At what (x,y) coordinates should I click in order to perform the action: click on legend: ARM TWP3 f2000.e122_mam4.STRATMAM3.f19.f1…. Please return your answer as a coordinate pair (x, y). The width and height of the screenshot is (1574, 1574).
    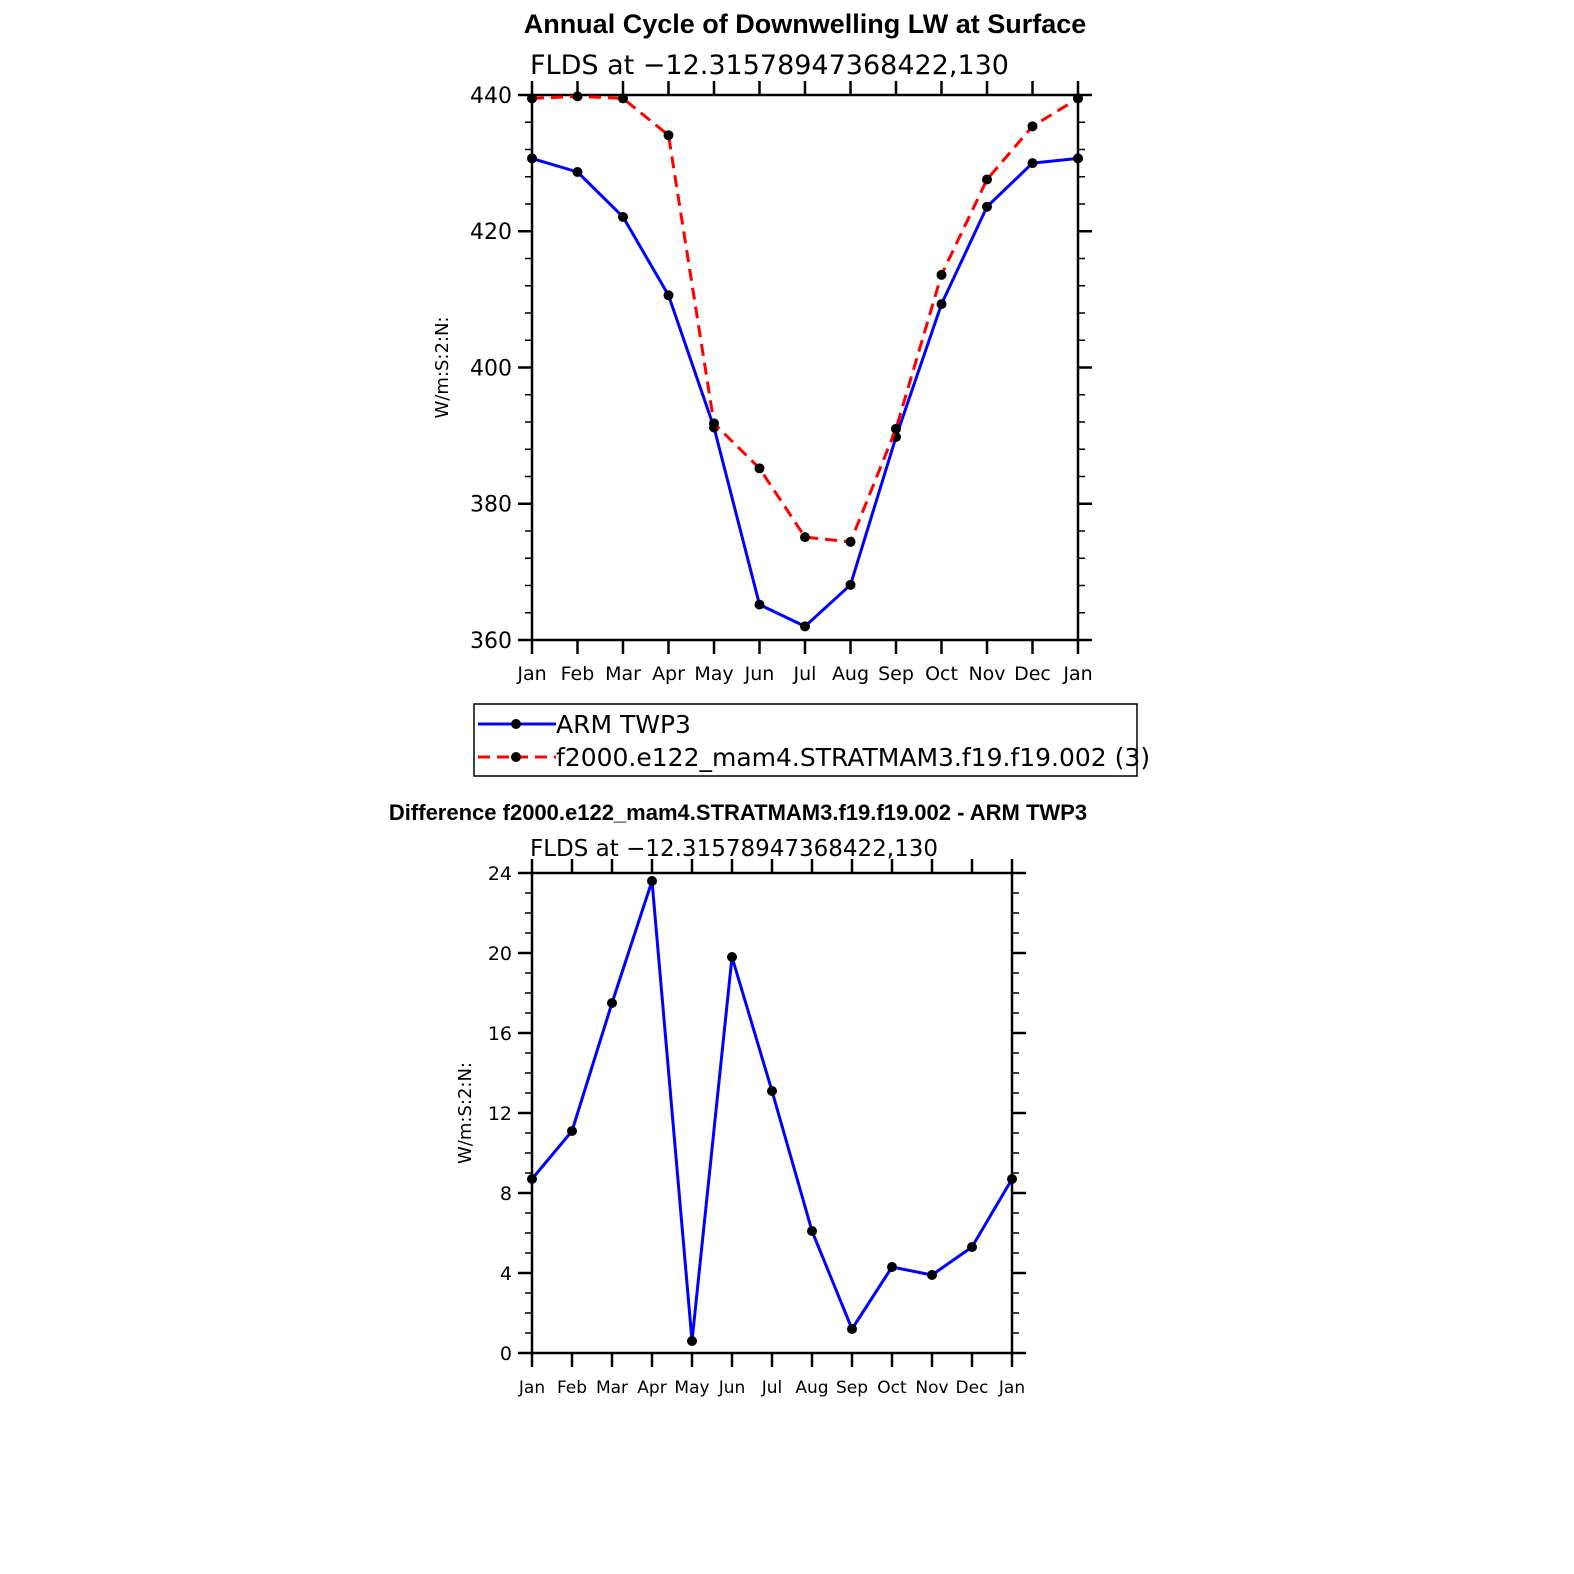
    Looking at the image, I should click on (811, 740).